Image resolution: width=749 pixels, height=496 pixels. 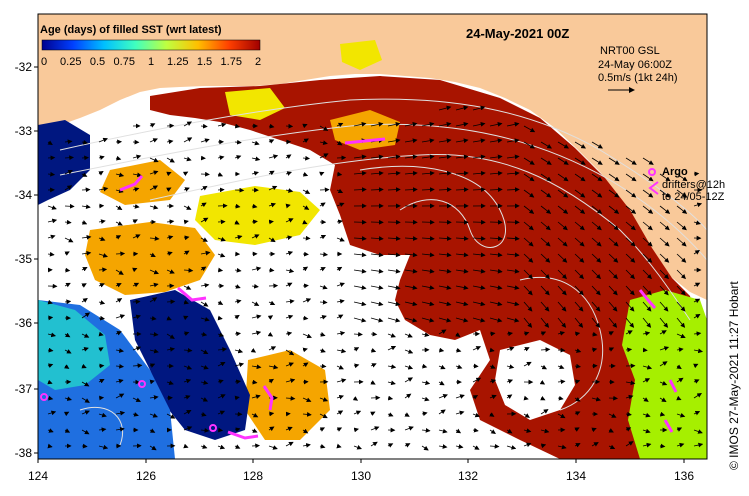 I want to click on argo-float, so click(x=142, y=384).